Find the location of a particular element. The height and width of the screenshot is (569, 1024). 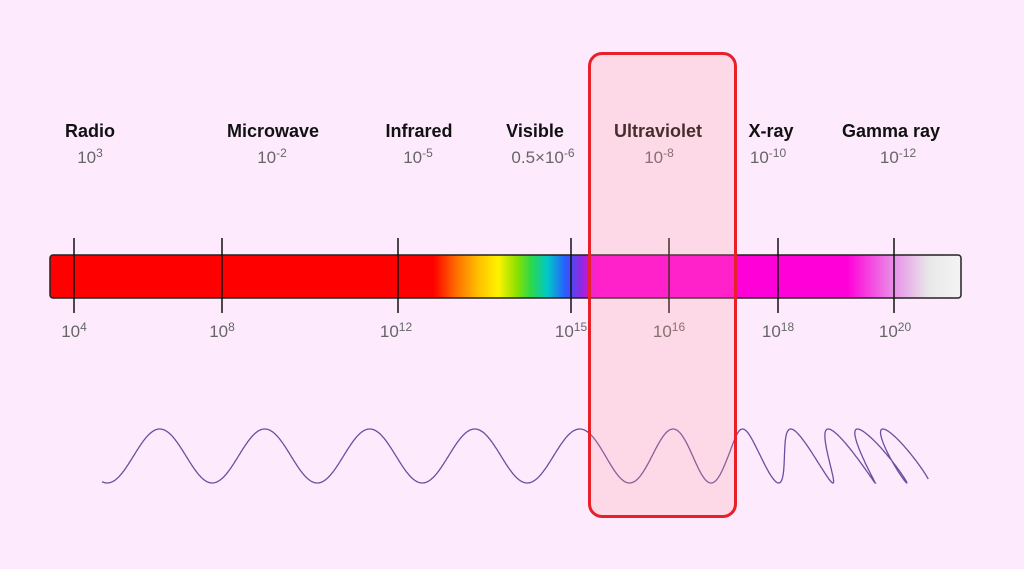

ultraviolet-highlight-box is located at coordinates (662, 285).